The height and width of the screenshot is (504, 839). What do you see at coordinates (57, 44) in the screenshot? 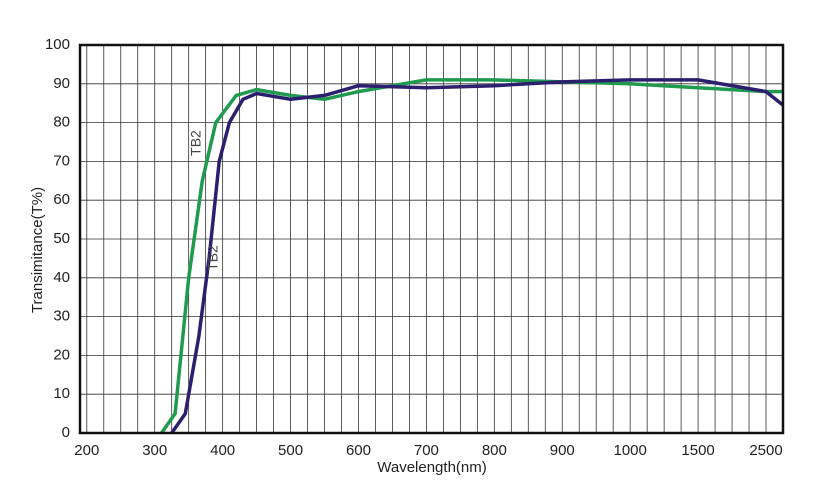
I see `y-tick-label: 100` at bounding box center [57, 44].